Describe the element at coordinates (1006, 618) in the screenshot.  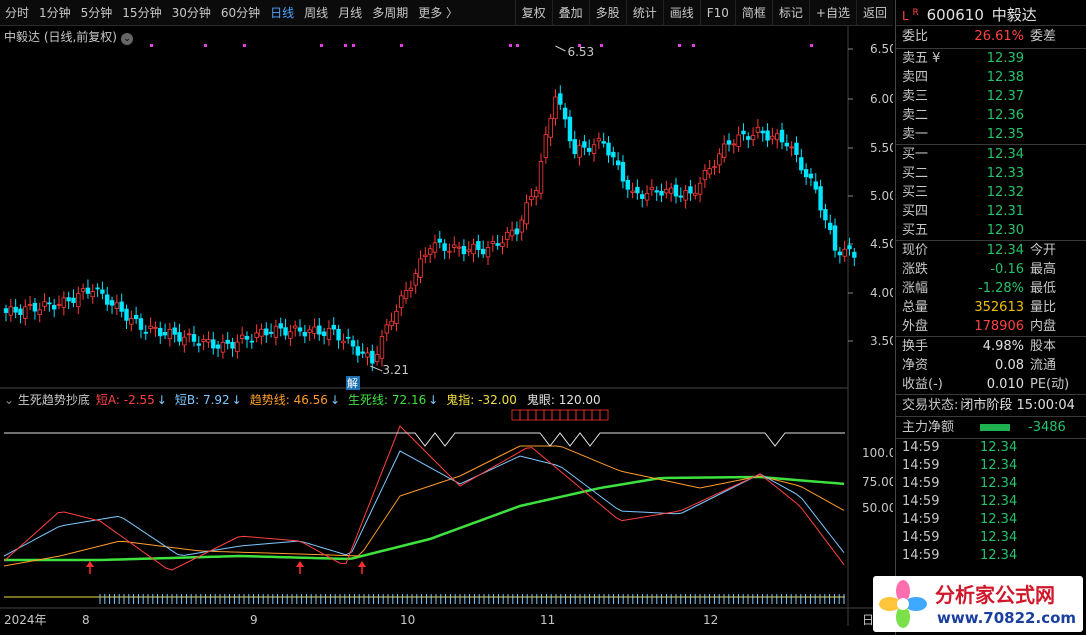
I see `watermark-url: www.70822.com` at that location.